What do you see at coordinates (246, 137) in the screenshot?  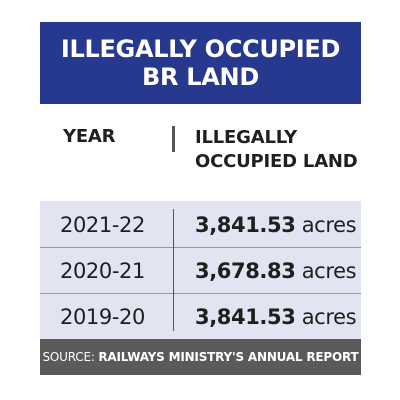 I see `header-land-line-1: ILLEGALLY` at bounding box center [246, 137].